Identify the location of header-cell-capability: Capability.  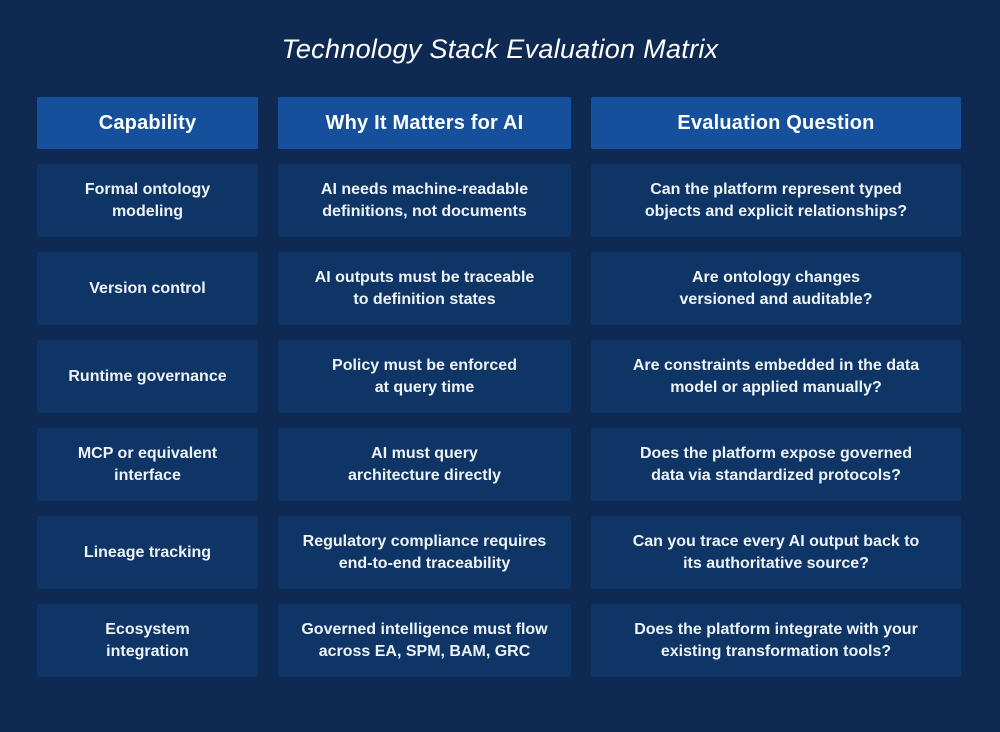
(147, 123).